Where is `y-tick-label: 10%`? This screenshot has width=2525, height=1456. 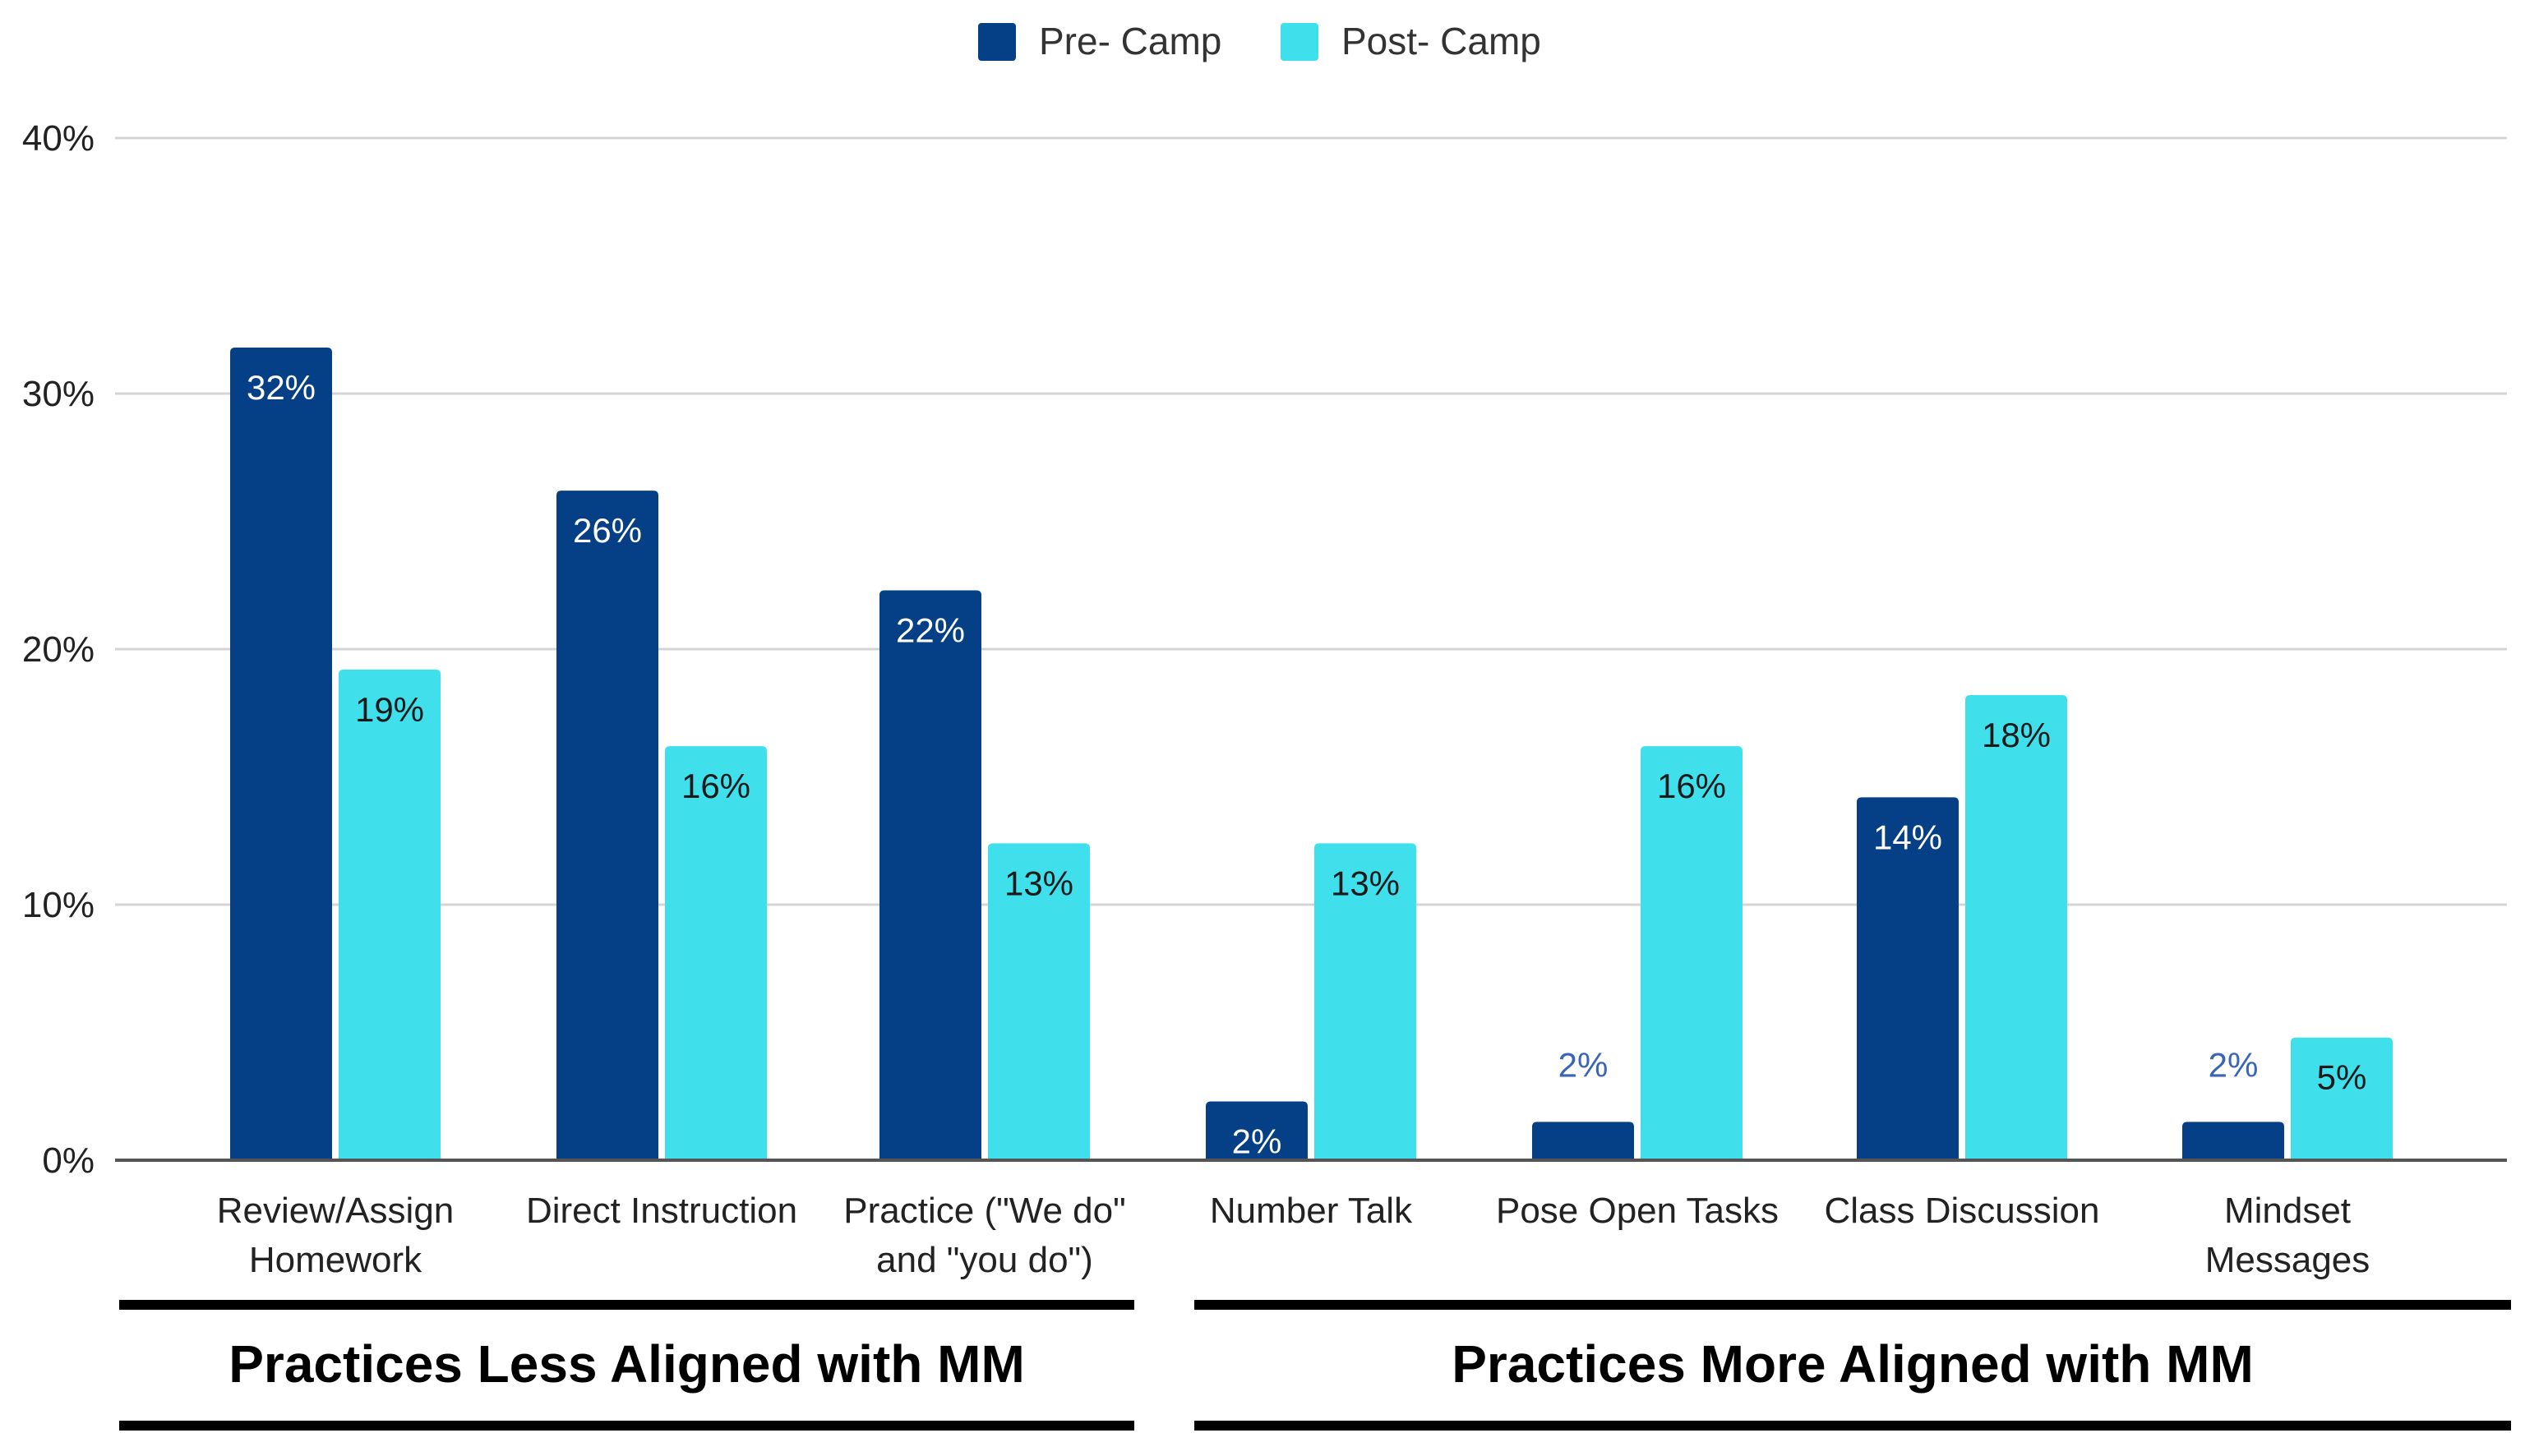
y-tick-label: 10% is located at coordinates (58, 905).